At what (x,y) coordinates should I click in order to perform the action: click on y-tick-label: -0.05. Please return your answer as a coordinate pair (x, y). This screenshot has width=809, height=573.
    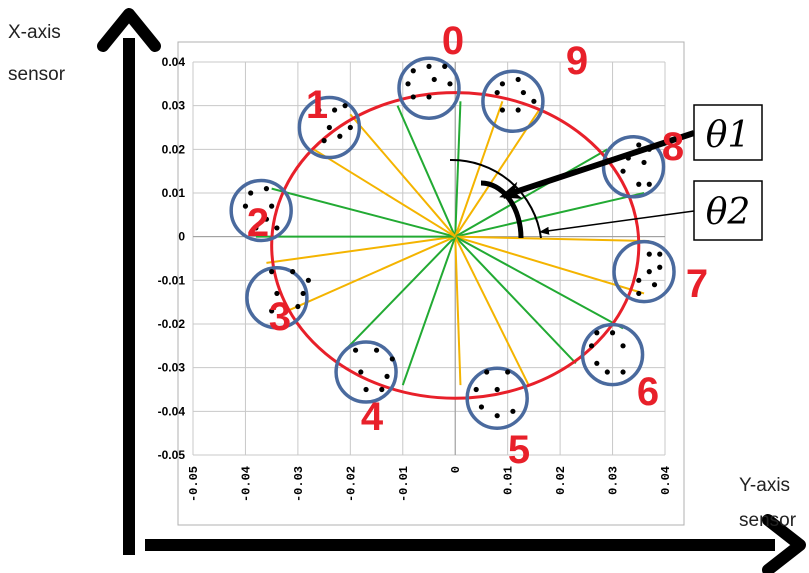
    Looking at the image, I should click on (172, 455).